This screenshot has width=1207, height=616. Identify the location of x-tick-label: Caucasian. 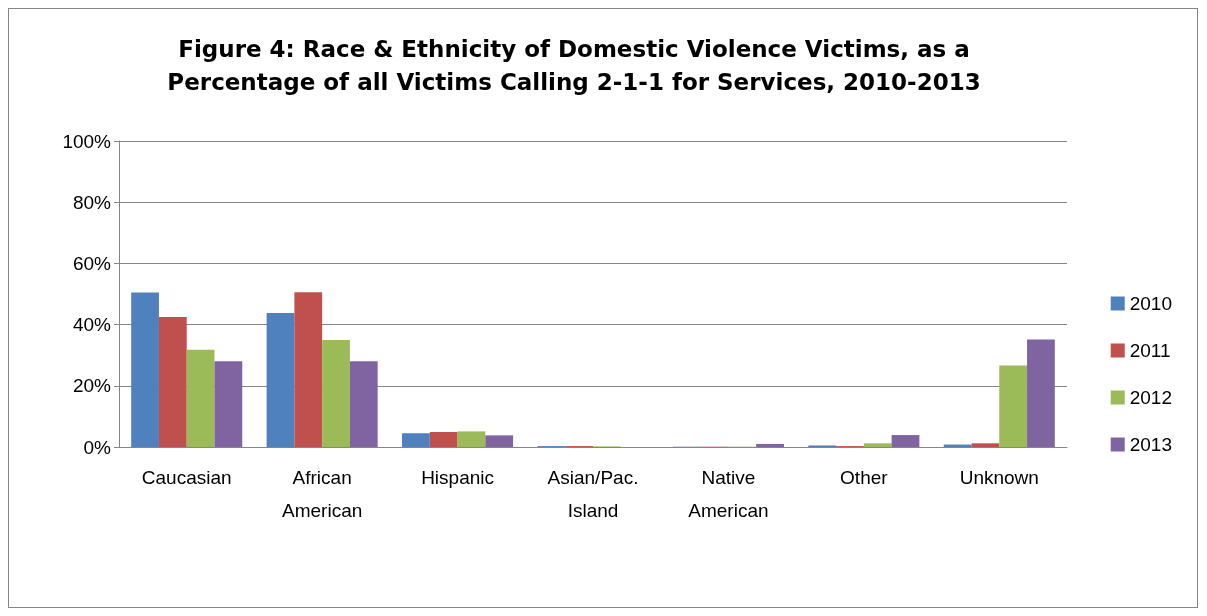
(186, 477).